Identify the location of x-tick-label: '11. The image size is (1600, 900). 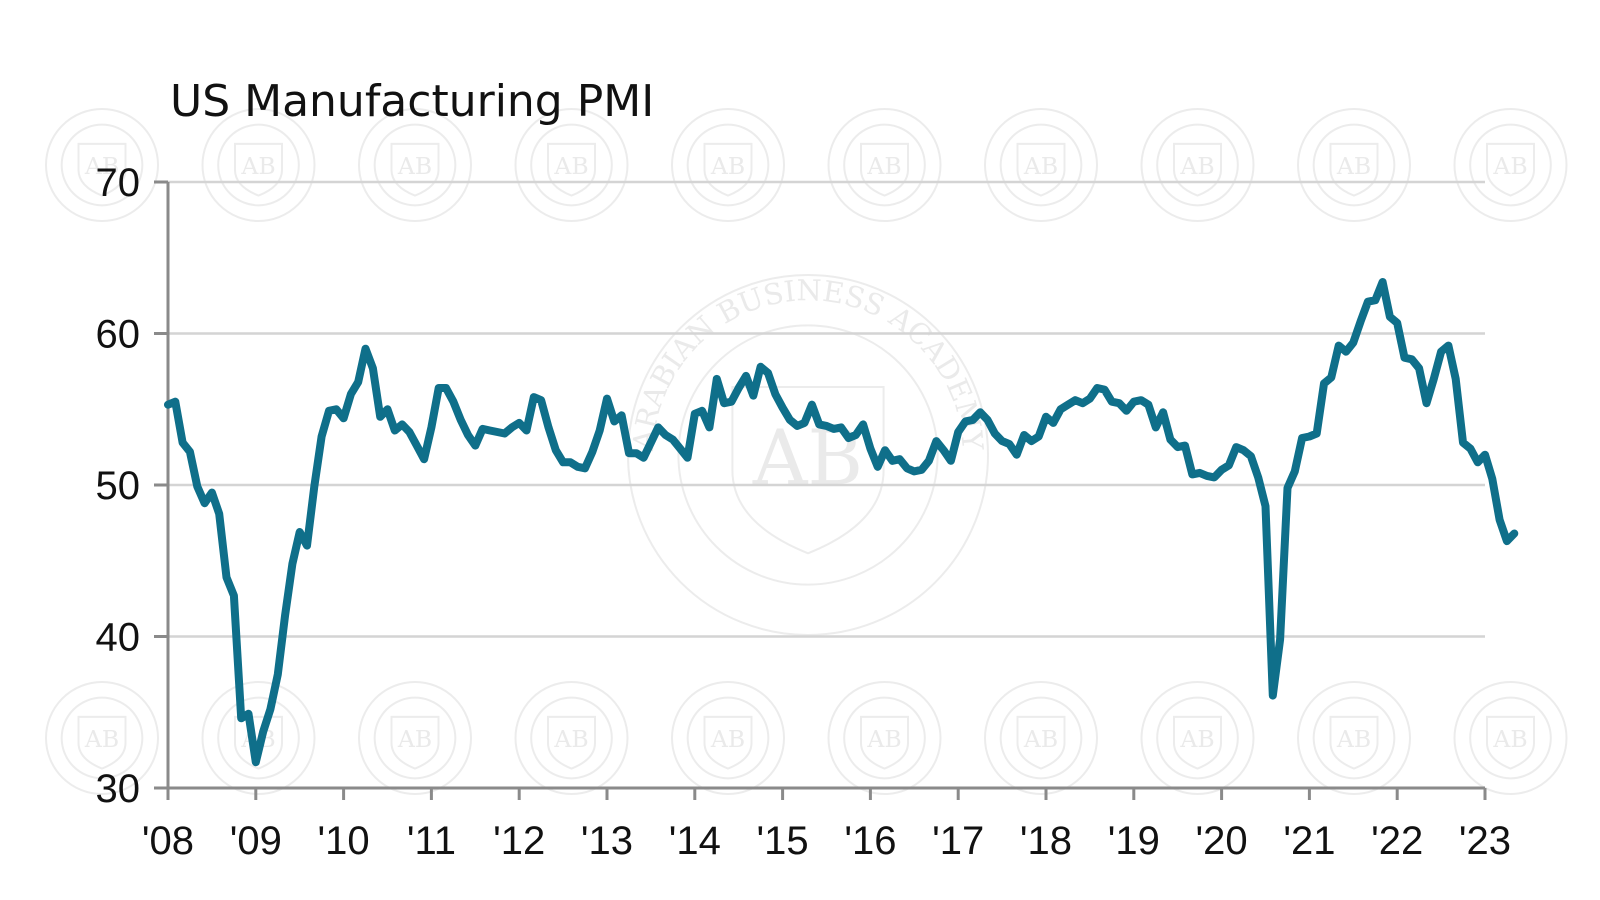
(431, 841).